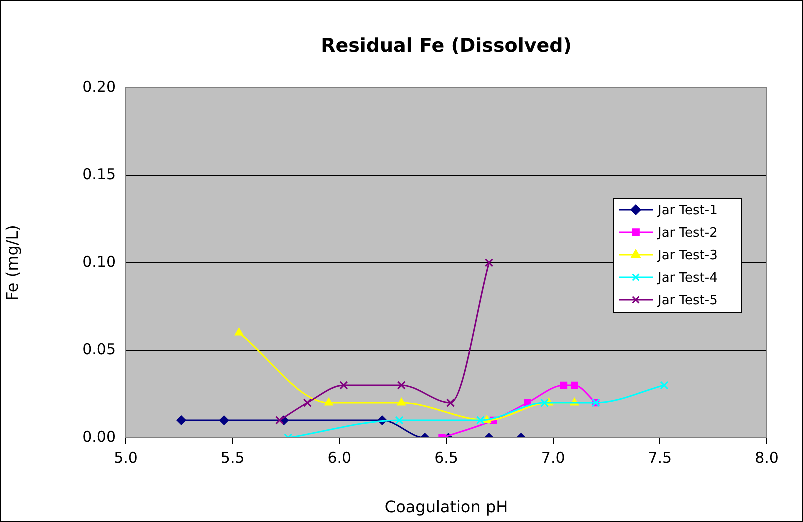 This screenshot has height=522, width=803. What do you see at coordinates (660, 457) in the screenshot?
I see `x-tick-label: 7.5` at bounding box center [660, 457].